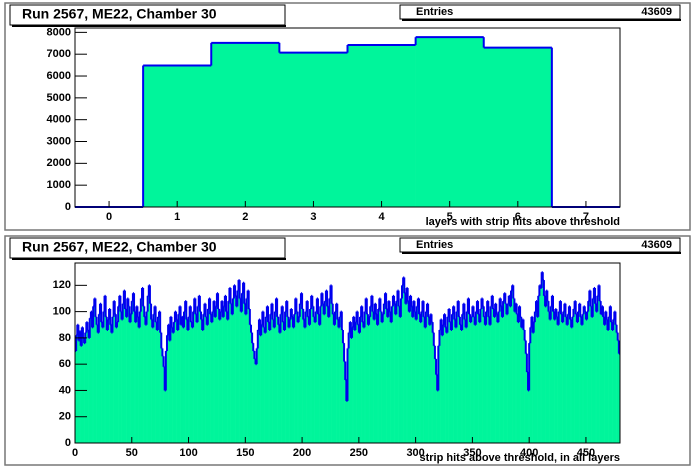 Image resolution: width=696 pixels, height=472 pixels. Describe the element at coordinates (119, 14) in the screenshot. I see `chart-title: Run 2567, ME22, Chamber 30` at that location.